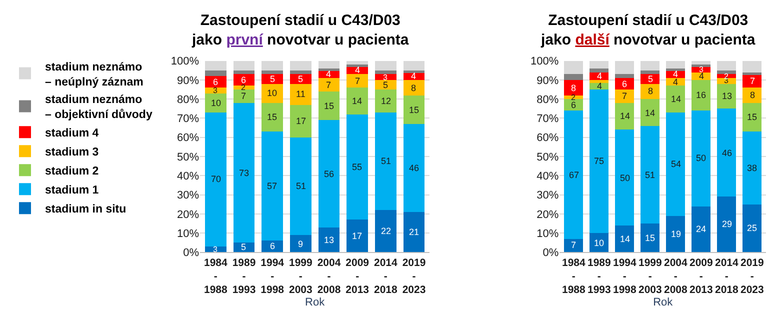 The height and width of the screenshot is (321, 778). Describe the element at coordinates (544, 62) in the screenshot. I see `y-tick-label: 100%` at that location.